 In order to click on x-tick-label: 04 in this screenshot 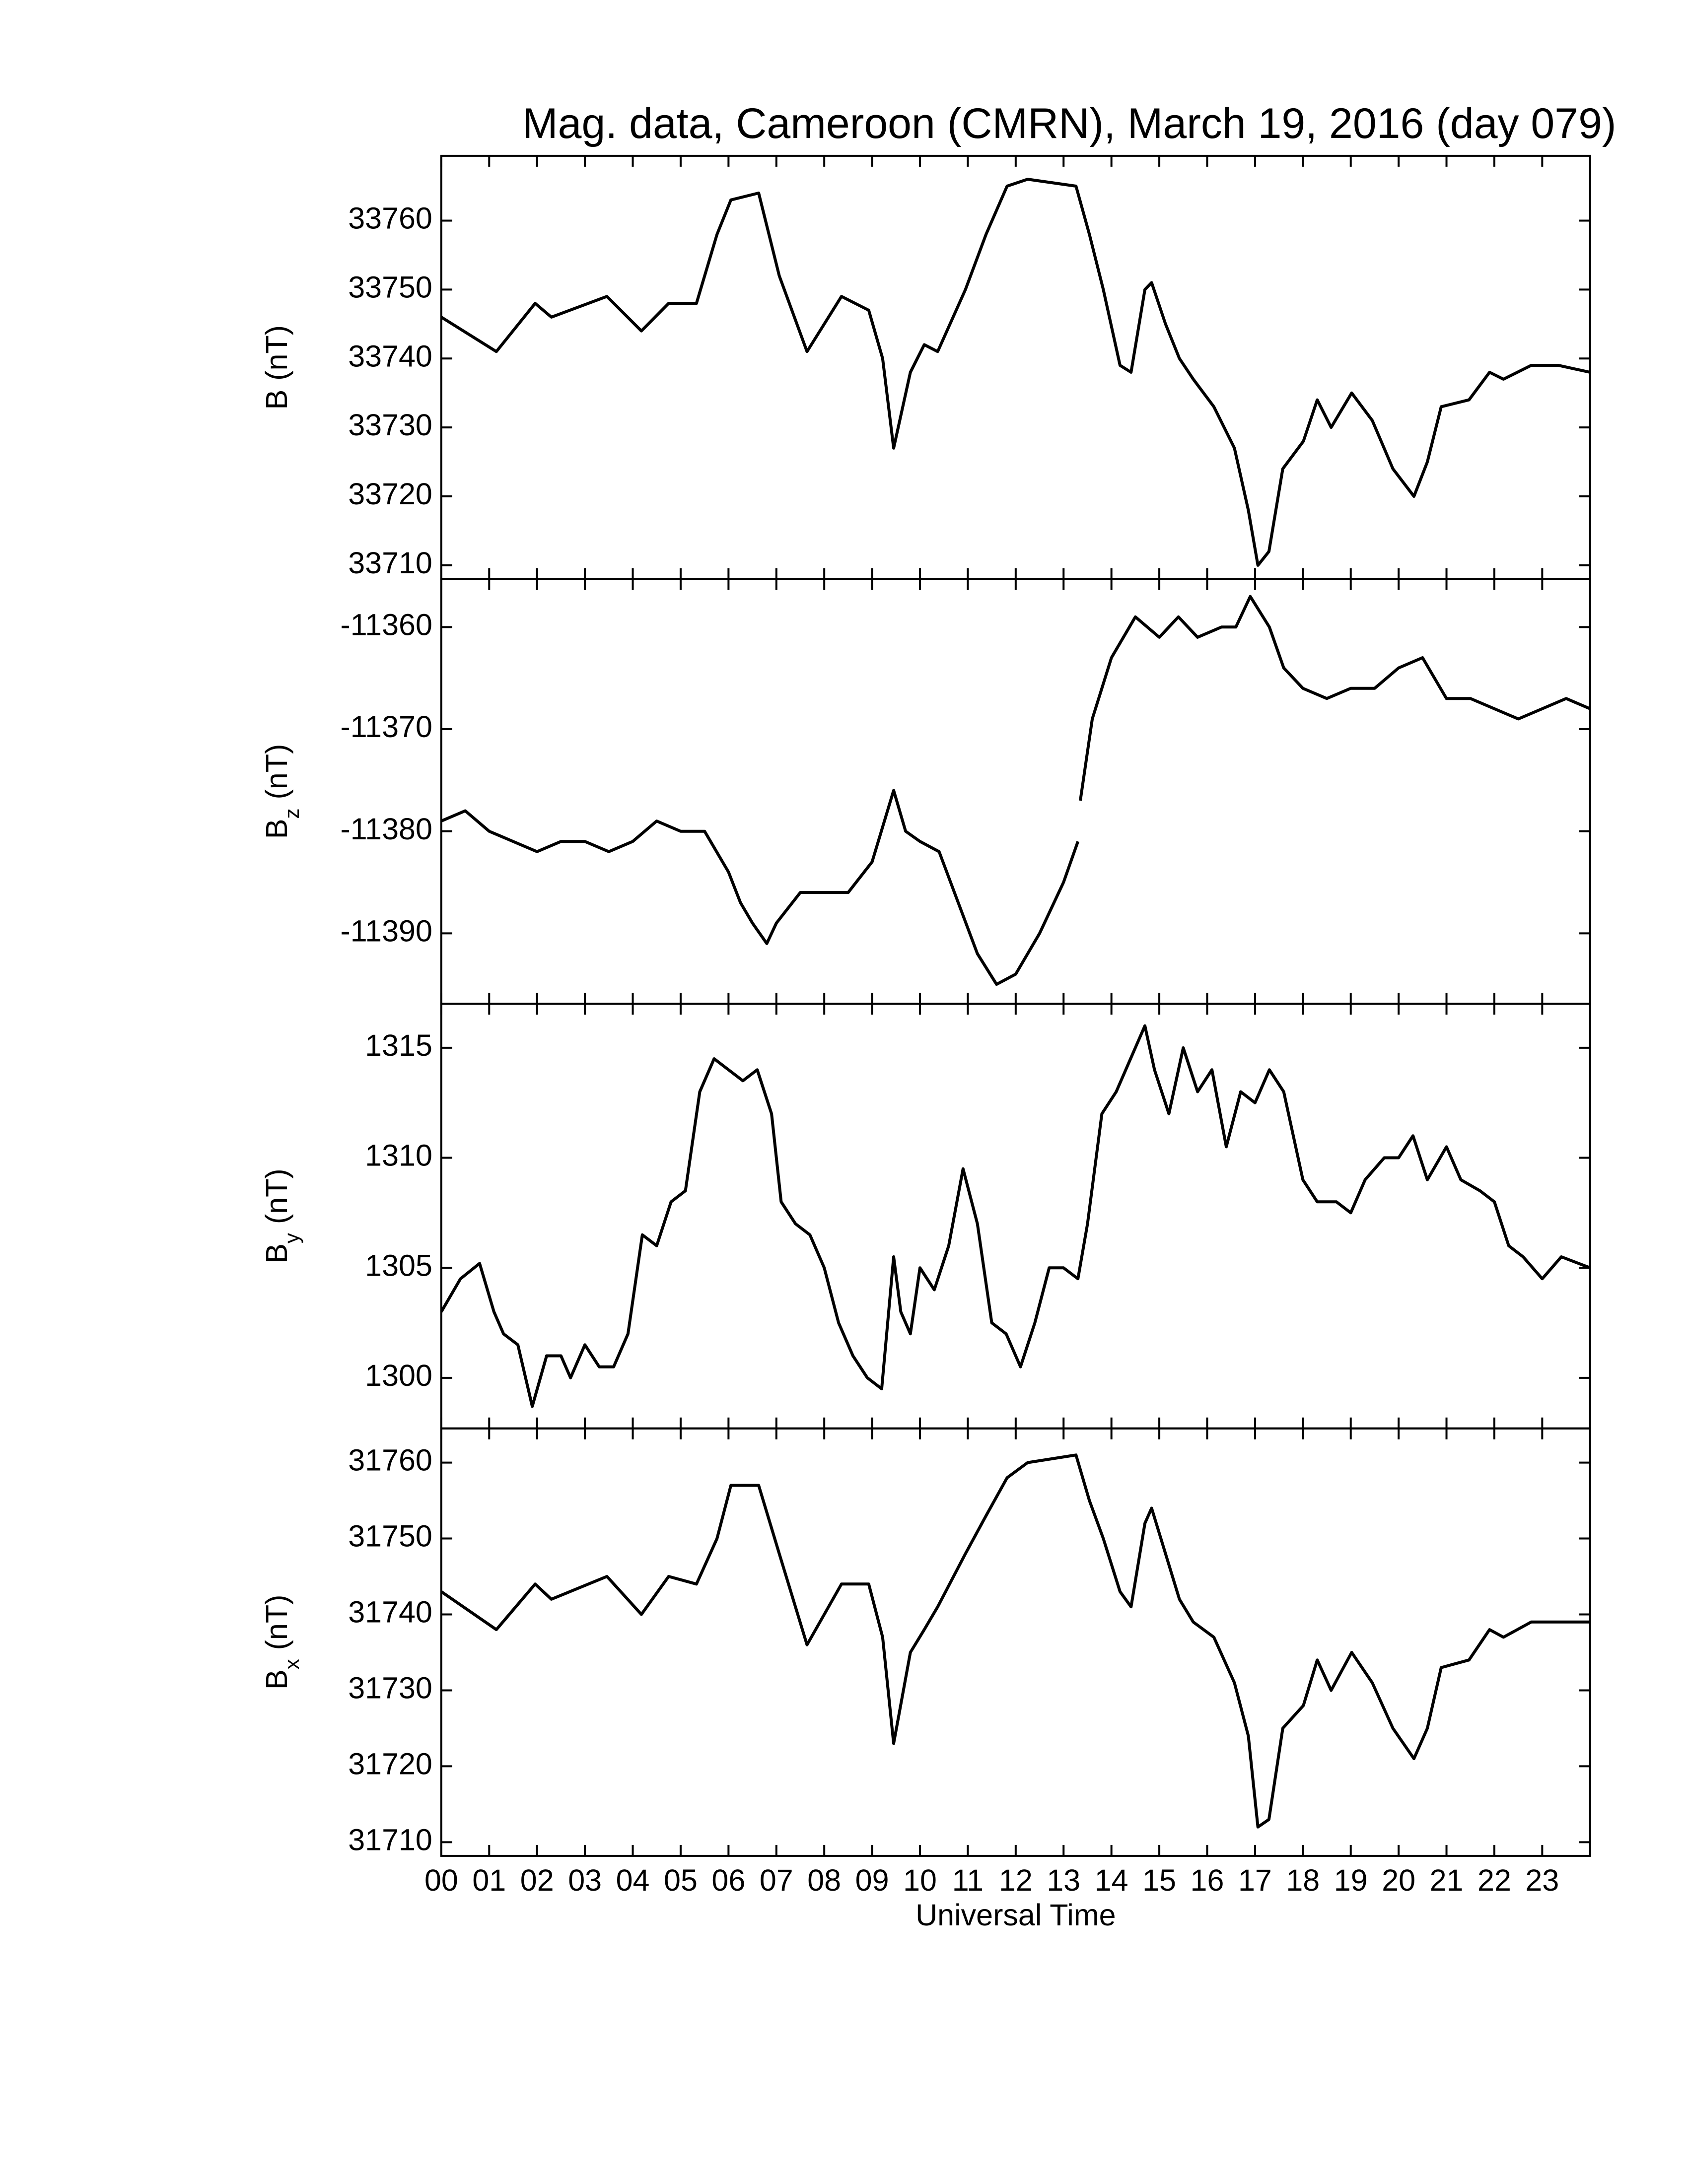, I will do `click(633, 1880)`.